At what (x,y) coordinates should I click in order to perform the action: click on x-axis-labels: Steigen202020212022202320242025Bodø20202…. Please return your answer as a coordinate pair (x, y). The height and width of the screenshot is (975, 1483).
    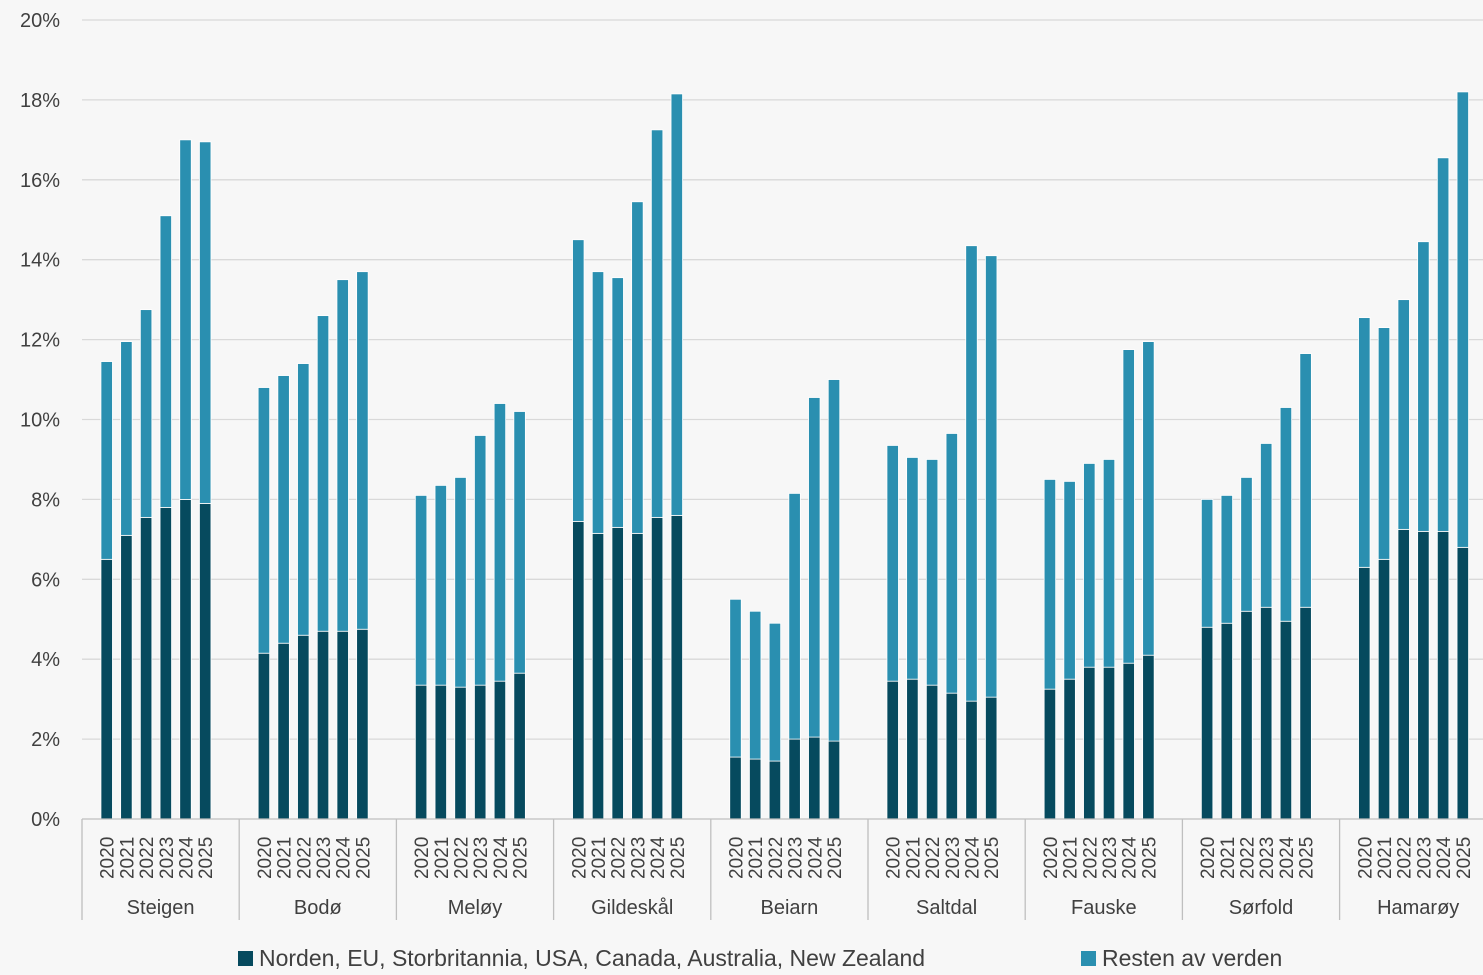
    Looking at the image, I should click on (786, 877).